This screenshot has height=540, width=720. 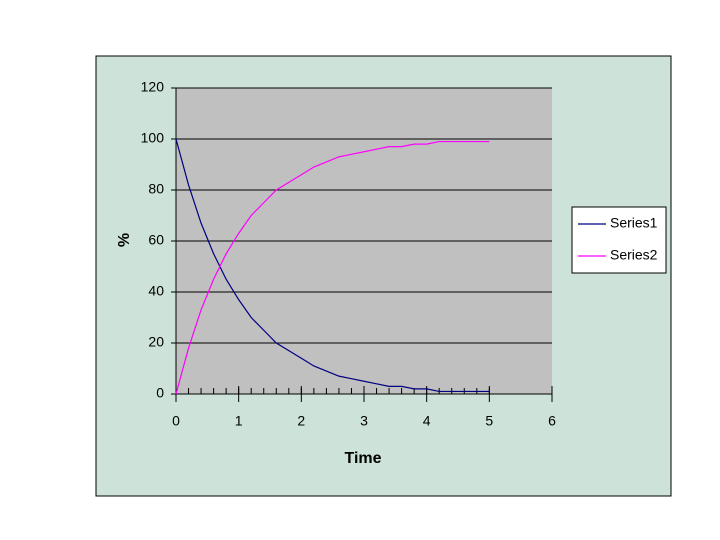 What do you see at coordinates (124, 240) in the screenshot?
I see `y-axis-label: %` at bounding box center [124, 240].